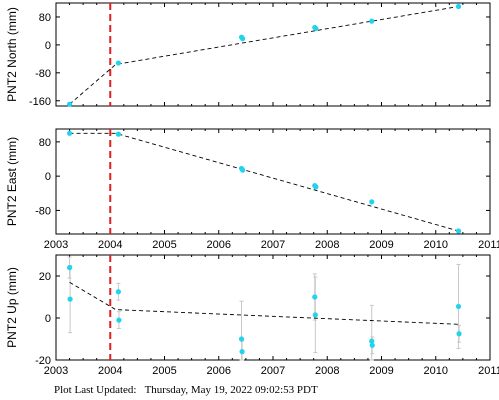 The height and width of the screenshot is (400, 499). What do you see at coordinates (45, 277) in the screenshot?
I see `y-tick-label: 20` at bounding box center [45, 277].